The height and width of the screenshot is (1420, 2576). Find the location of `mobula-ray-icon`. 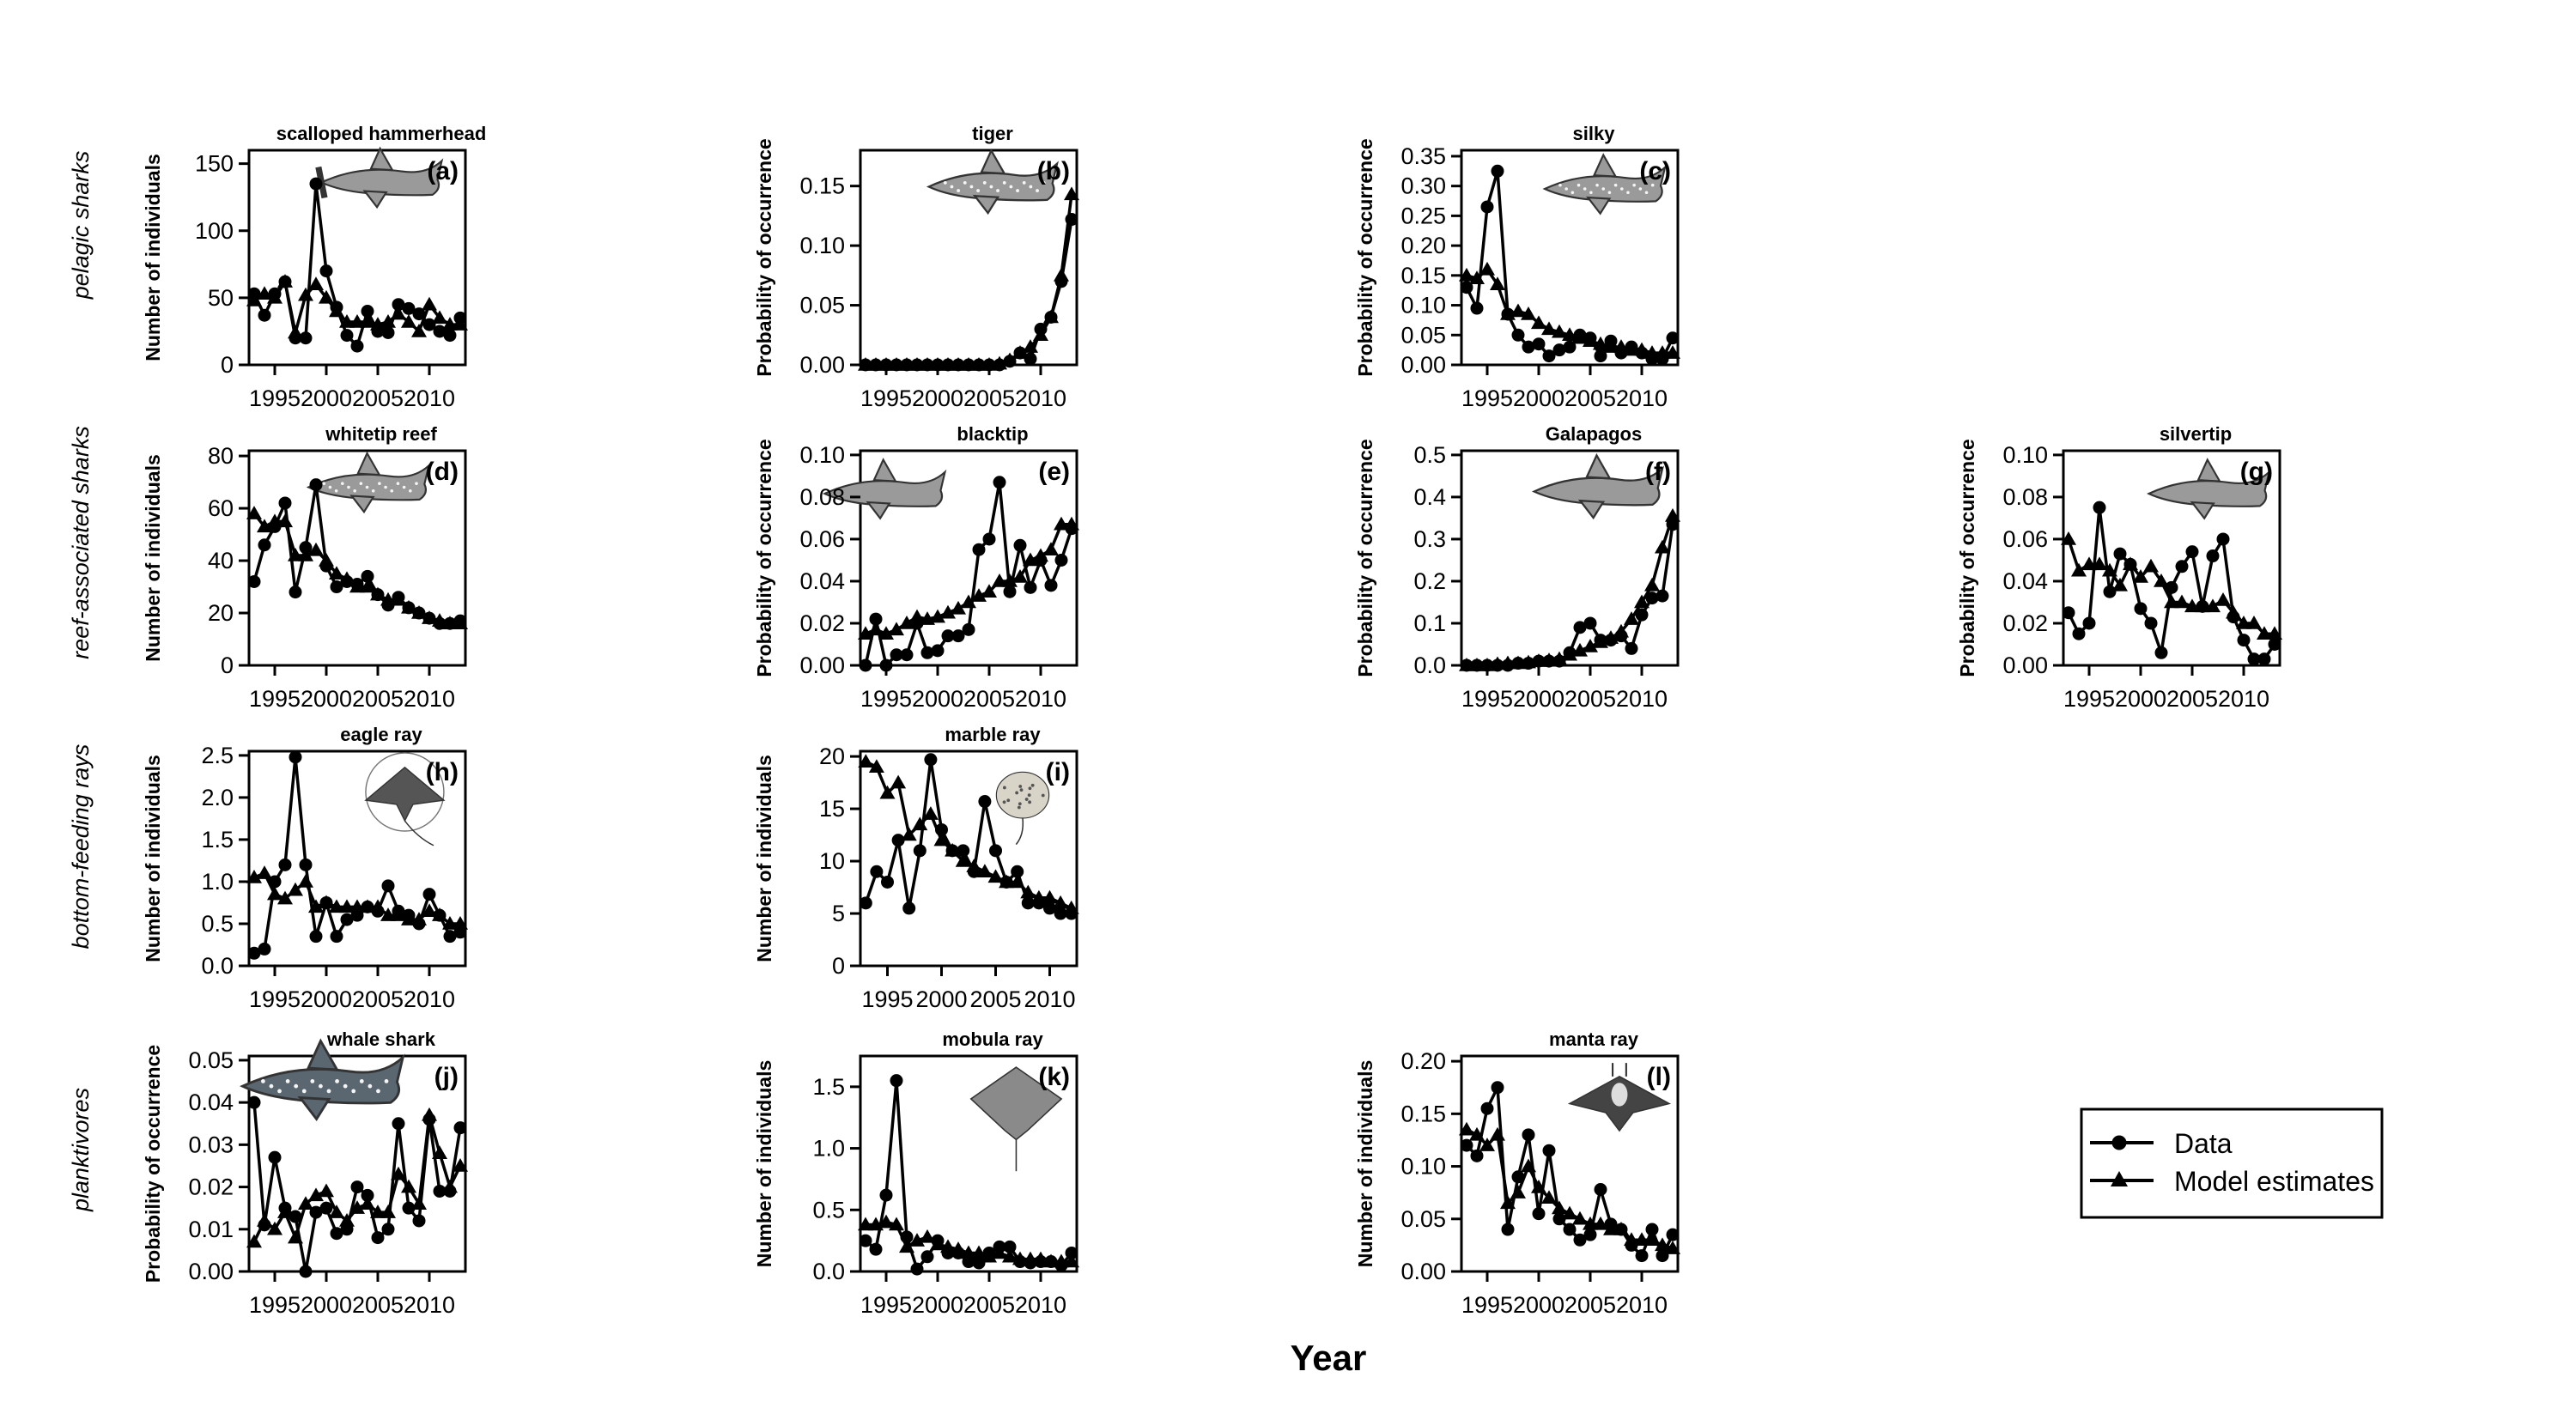

mobula-ray-icon is located at coordinates (1016, 1119).